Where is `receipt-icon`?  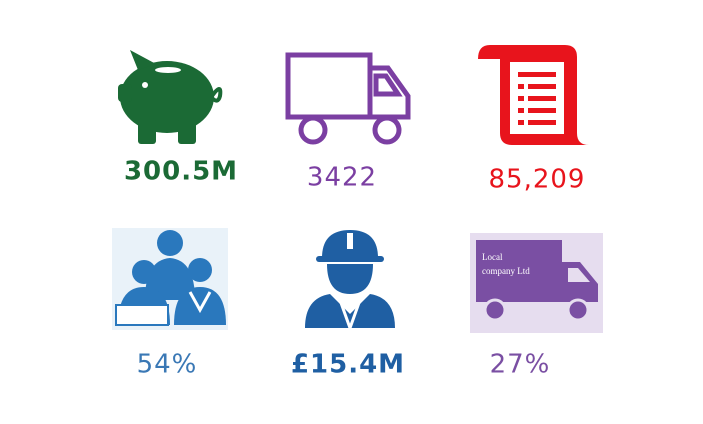 receipt-icon is located at coordinates (533, 95).